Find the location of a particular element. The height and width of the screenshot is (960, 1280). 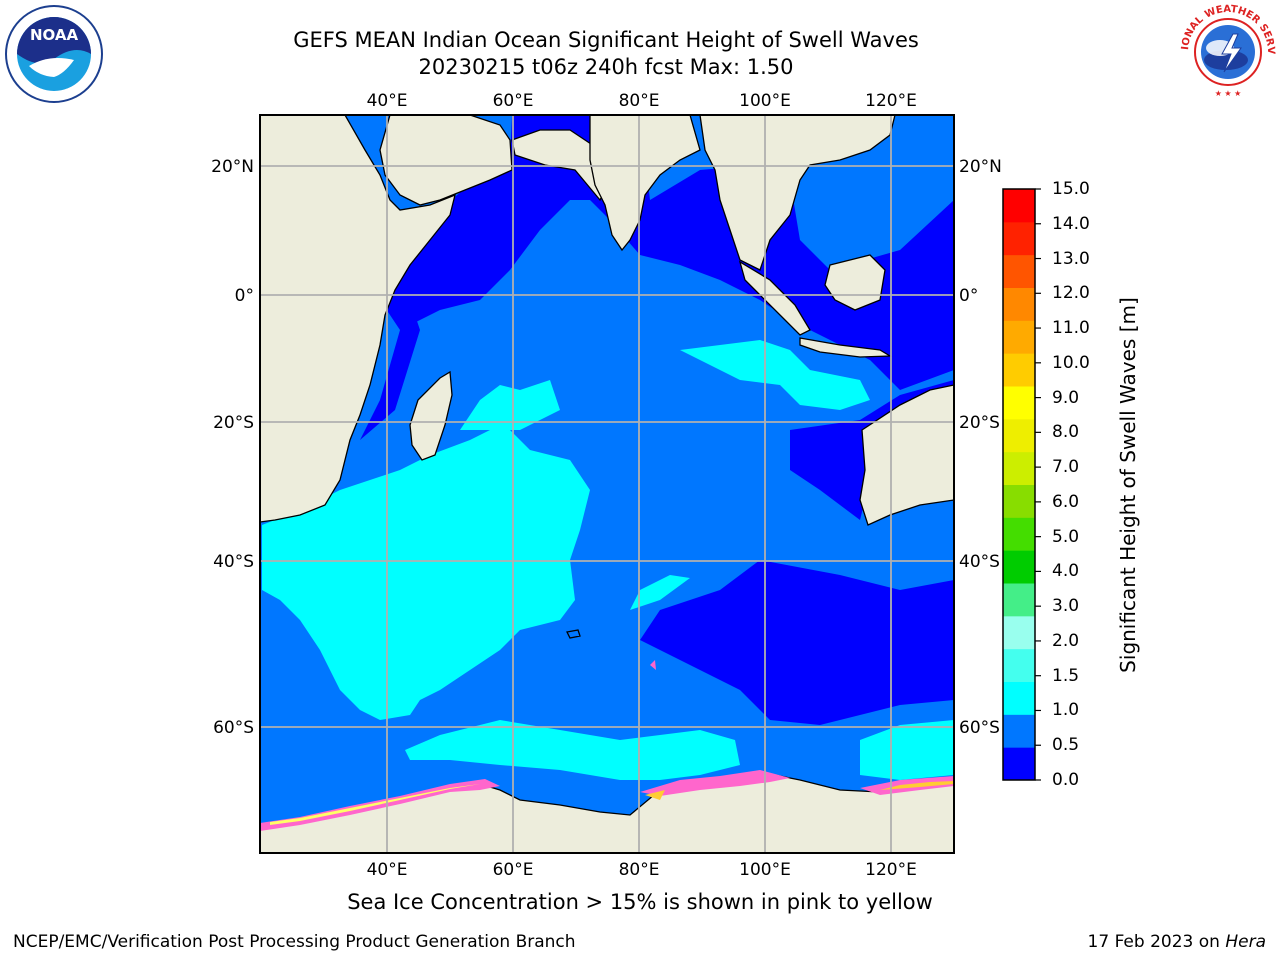

colorbar is located at coordinates (1019, 485).